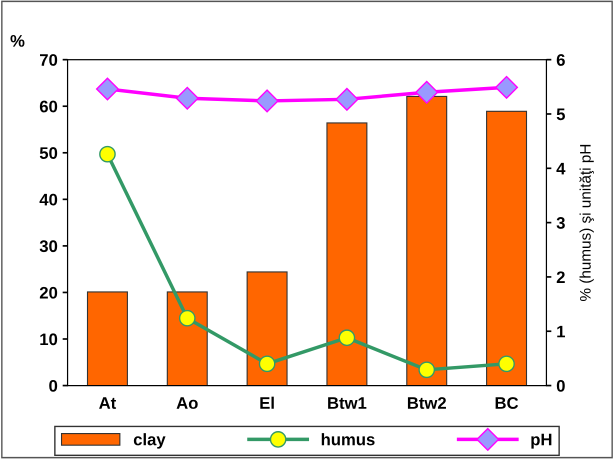 The width and height of the screenshot is (614, 459). Describe the element at coordinates (49, 200) in the screenshot. I see `y-tick-label: 40` at that location.